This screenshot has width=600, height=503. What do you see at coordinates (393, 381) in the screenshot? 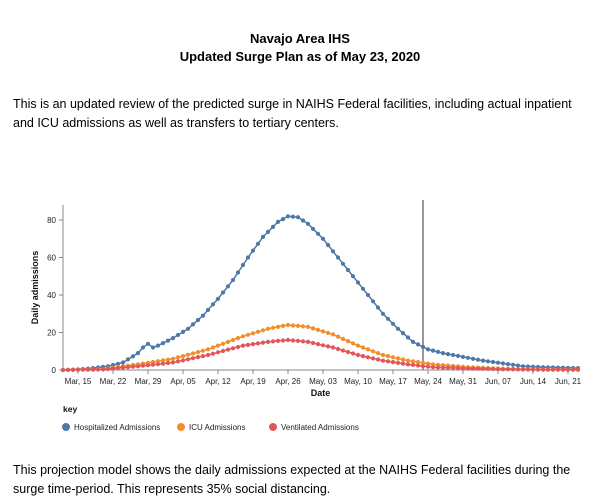
I see `x-tick-label: May, 17` at bounding box center [393, 381].